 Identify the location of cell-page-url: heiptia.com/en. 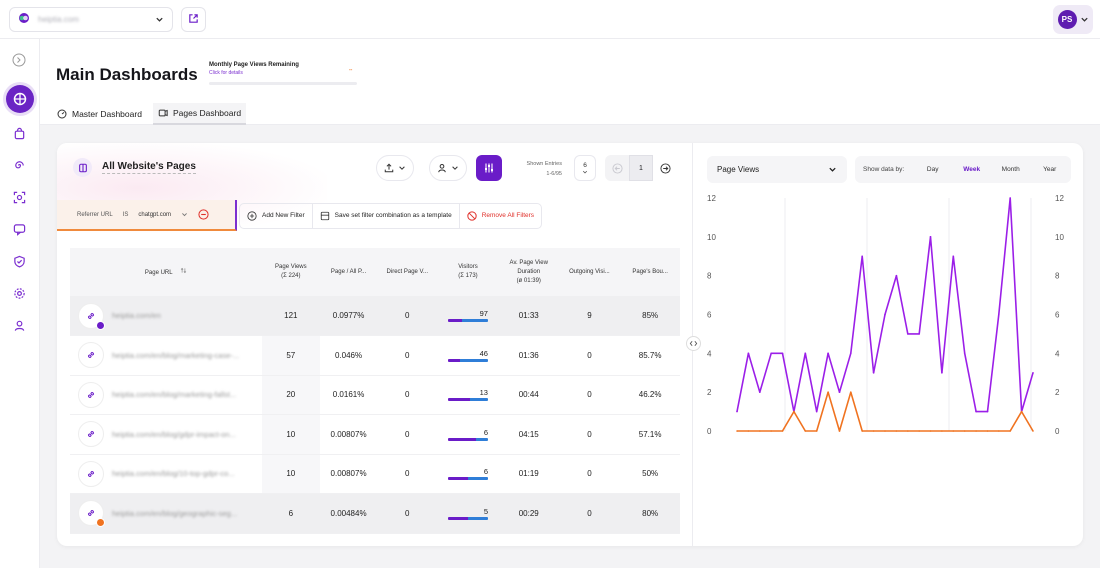
(166, 316).